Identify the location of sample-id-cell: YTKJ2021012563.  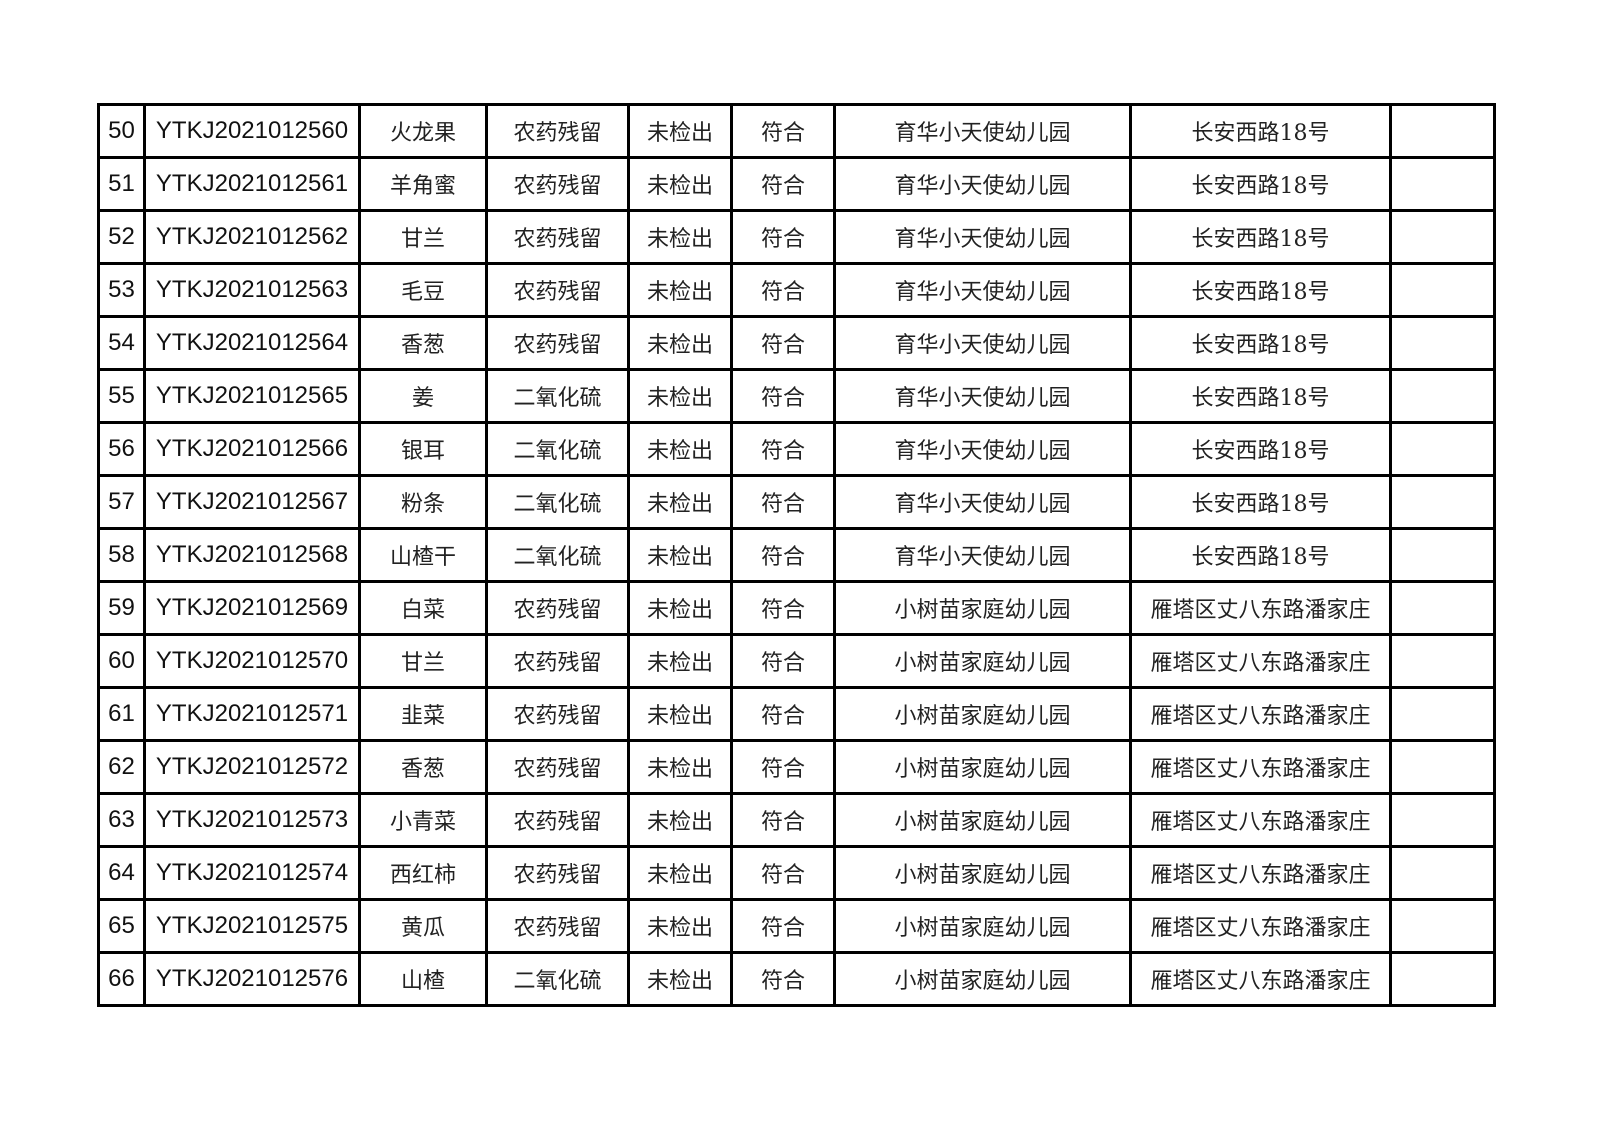
(252, 290).